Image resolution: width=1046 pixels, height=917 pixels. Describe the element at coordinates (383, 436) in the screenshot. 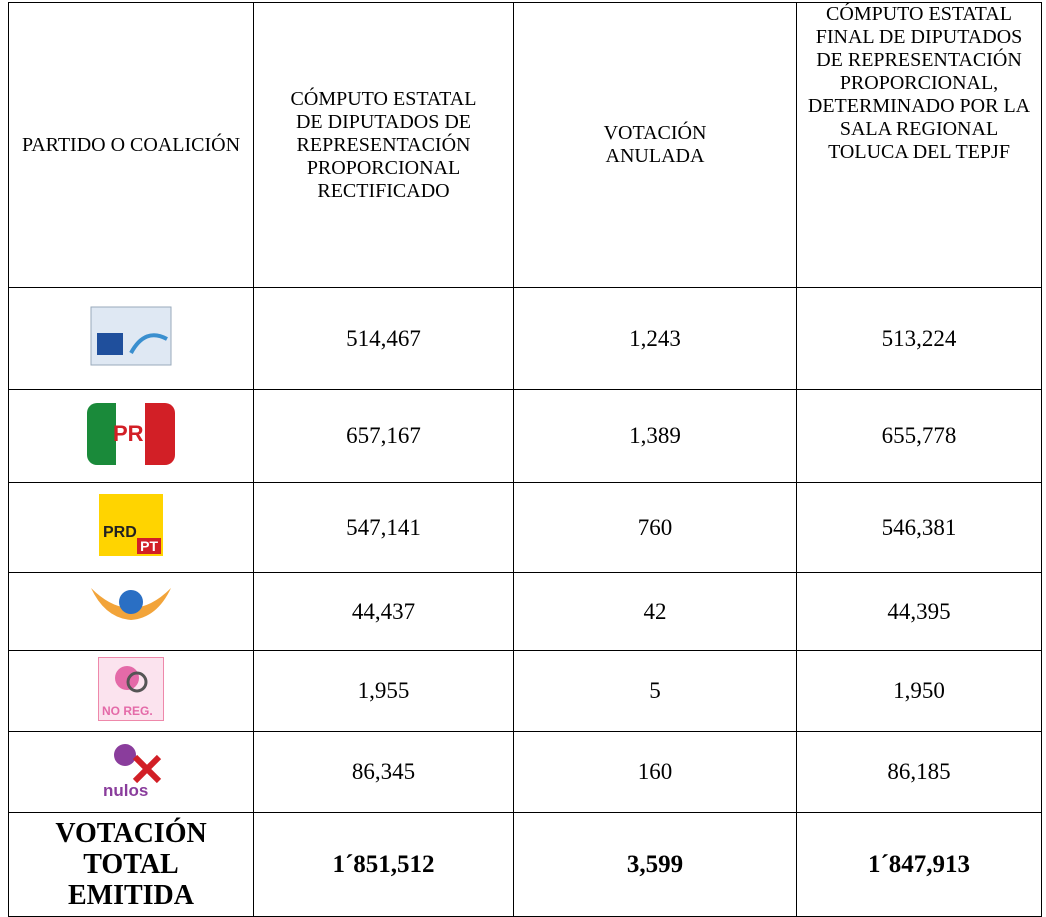

I see `cell: 657,167` at that location.